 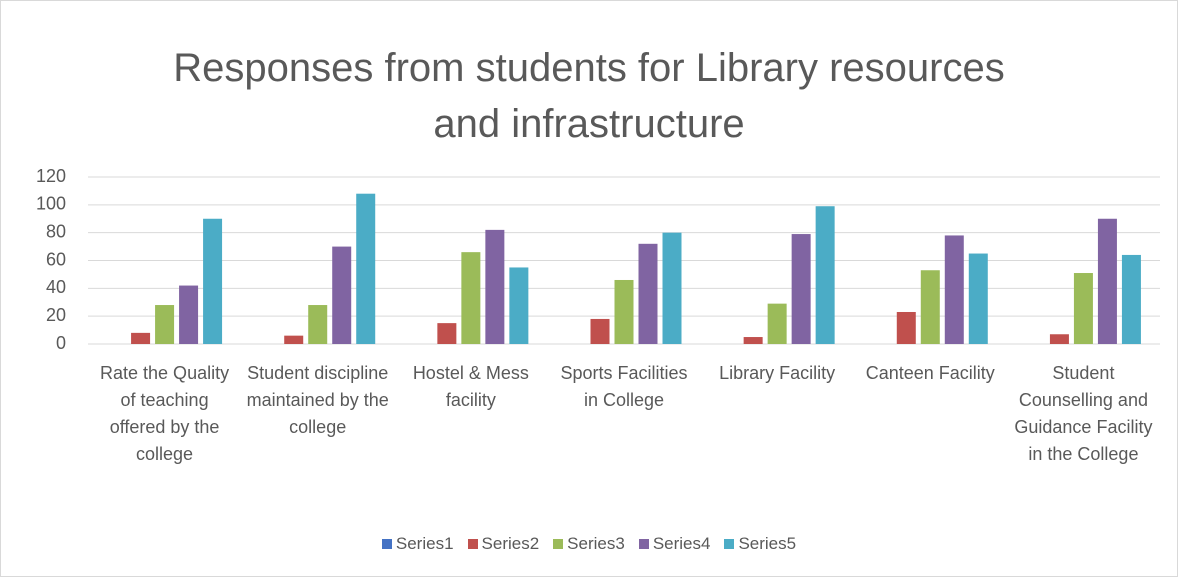 I want to click on y-tick-label: 40, so click(x=56, y=287).